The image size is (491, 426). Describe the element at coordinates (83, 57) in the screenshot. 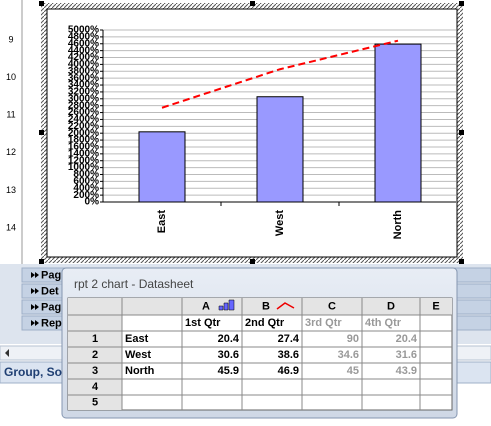

I see `y-tick-label: 4200%` at that location.